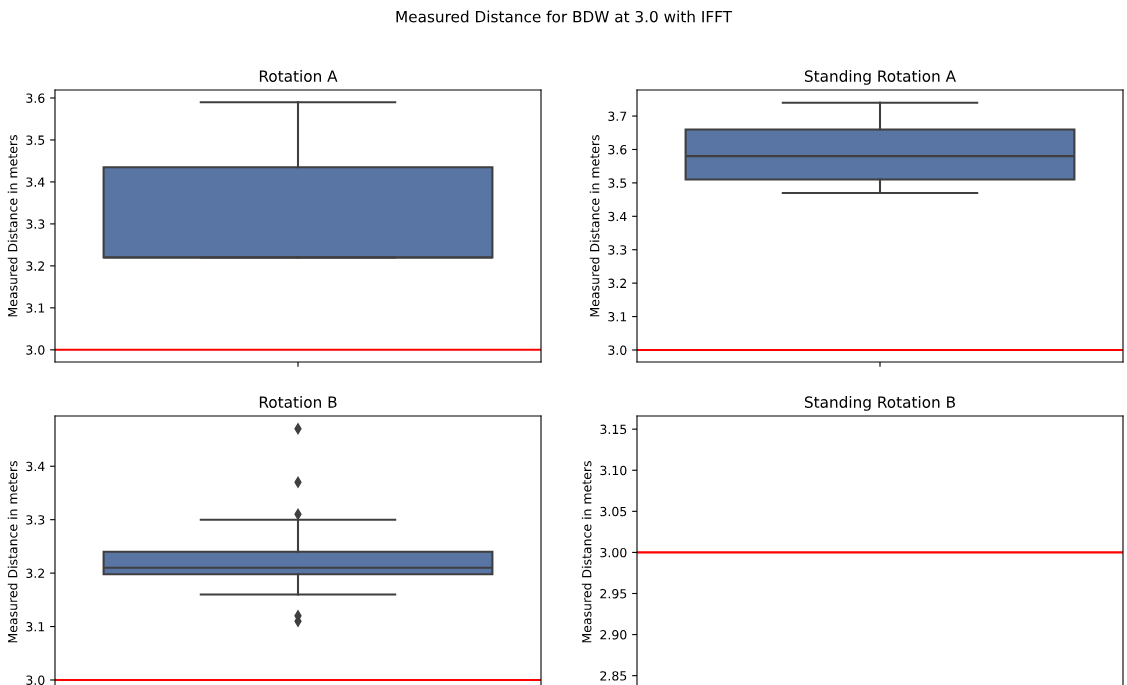 Image resolution: width=1127 pixels, height=685 pixels. What do you see at coordinates (613, 593) in the screenshot?
I see `y-tick-label: 2.95` at bounding box center [613, 593].